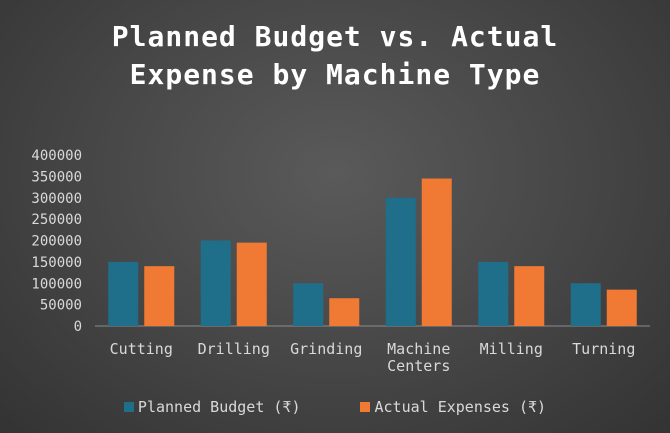  Describe the element at coordinates (335, 407) in the screenshot. I see `legend: Planned Budget (₹) Actual Expenses (₹)` at that location.